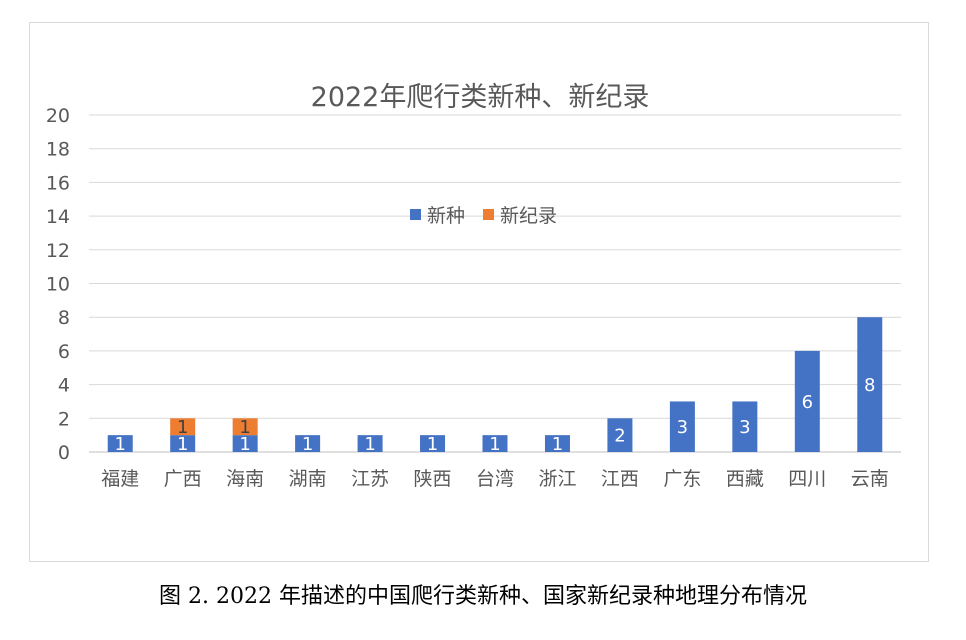 The width and height of the screenshot is (966, 640). Describe the element at coordinates (807, 479) in the screenshot. I see `x-tick-label: 四川` at that location.